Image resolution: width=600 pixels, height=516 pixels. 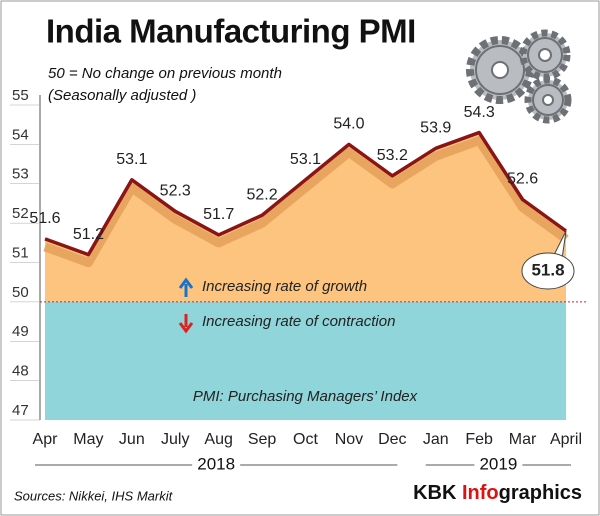 I want to click on subtitle: (Seasonally adjusted ), so click(x=122, y=95).